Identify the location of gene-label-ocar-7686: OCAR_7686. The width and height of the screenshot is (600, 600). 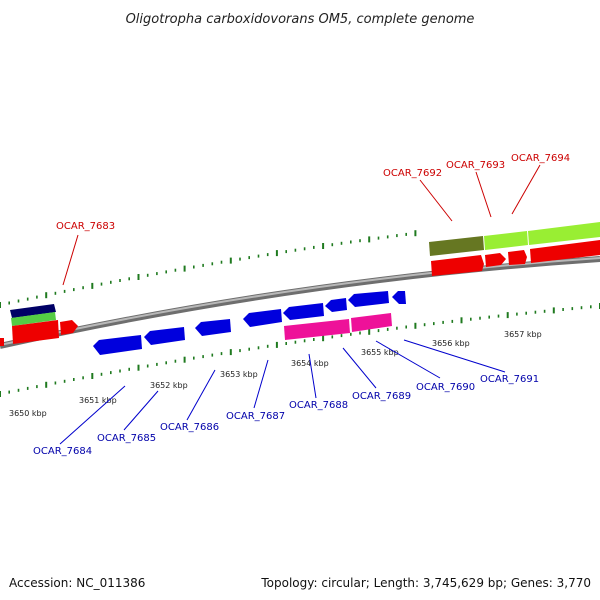
(189, 427).